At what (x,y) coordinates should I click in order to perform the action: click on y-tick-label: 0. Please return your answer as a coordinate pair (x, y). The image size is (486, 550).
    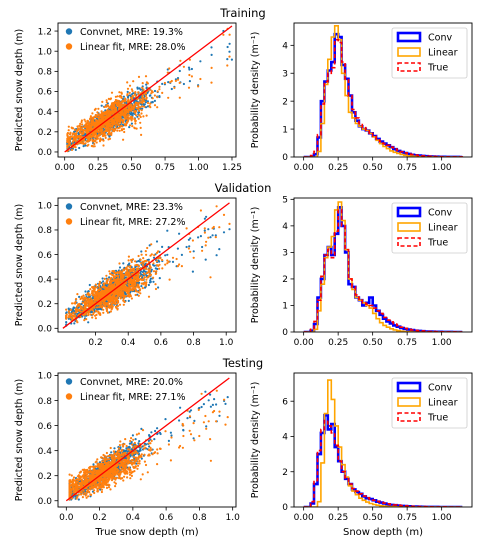
    Looking at the image, I should click on (285, 333).